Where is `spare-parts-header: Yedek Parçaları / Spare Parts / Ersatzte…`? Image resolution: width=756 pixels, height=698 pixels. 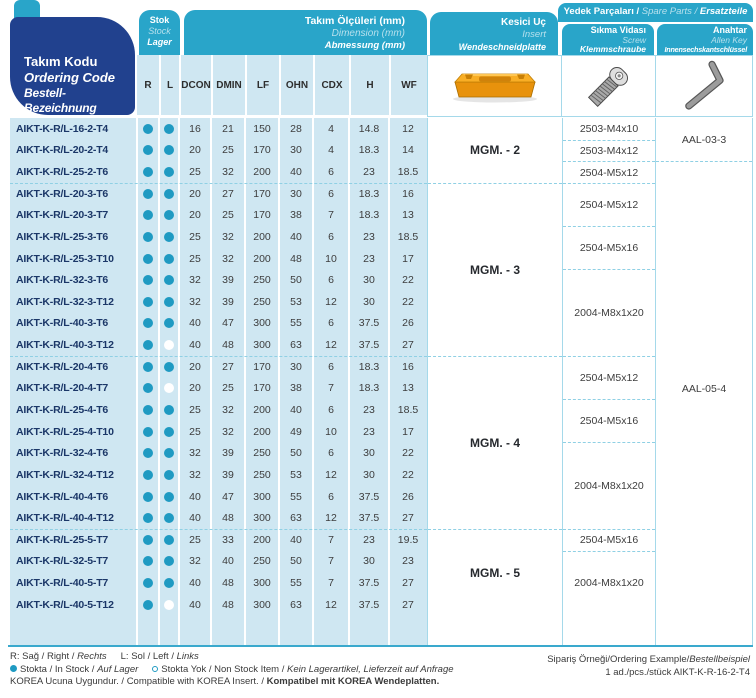
spare-parts-header: Yedek Parçaları / Spare Parts / Ersatzte… is located at coordinates (655, 12).